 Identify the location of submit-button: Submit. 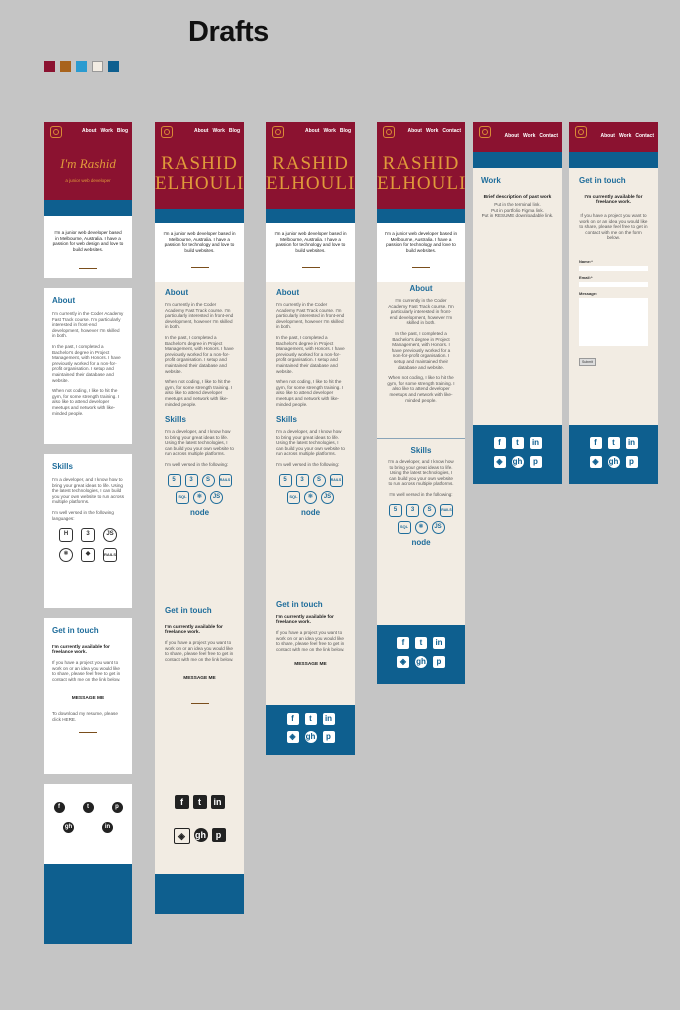
(587, 361).